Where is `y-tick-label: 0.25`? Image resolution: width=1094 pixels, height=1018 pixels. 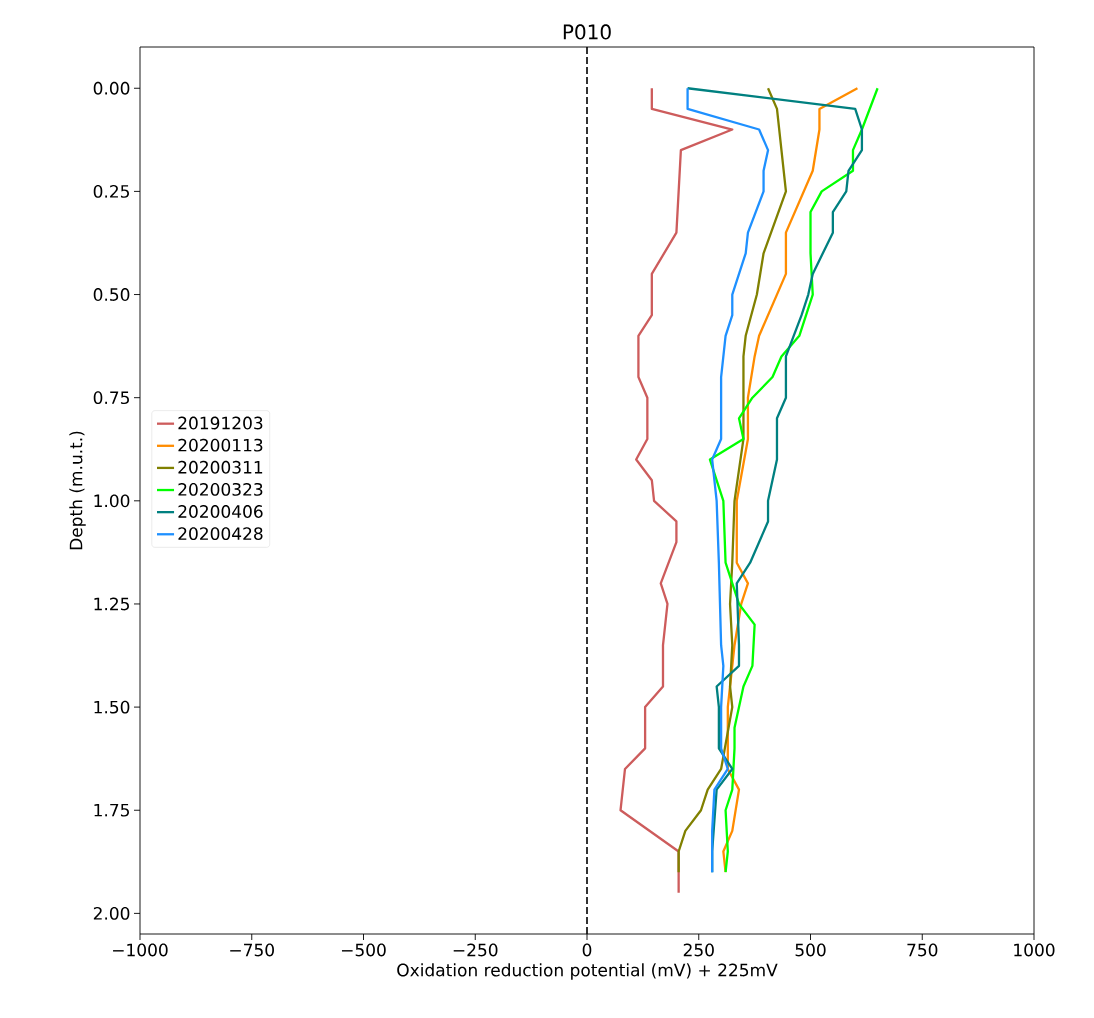
y-tick-label: 0.25 is located at coordinates (111, 191).